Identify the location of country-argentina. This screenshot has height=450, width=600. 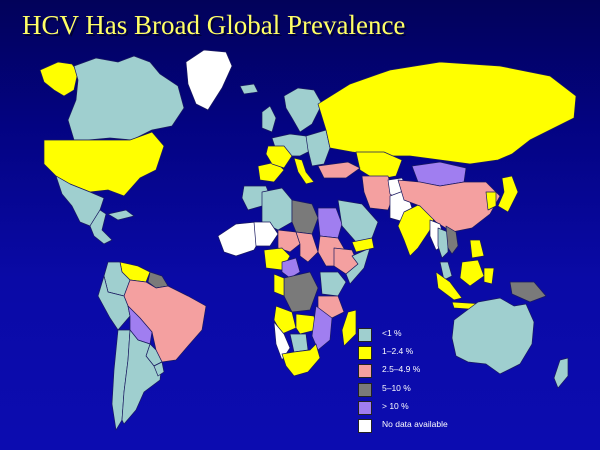
(142, 377).